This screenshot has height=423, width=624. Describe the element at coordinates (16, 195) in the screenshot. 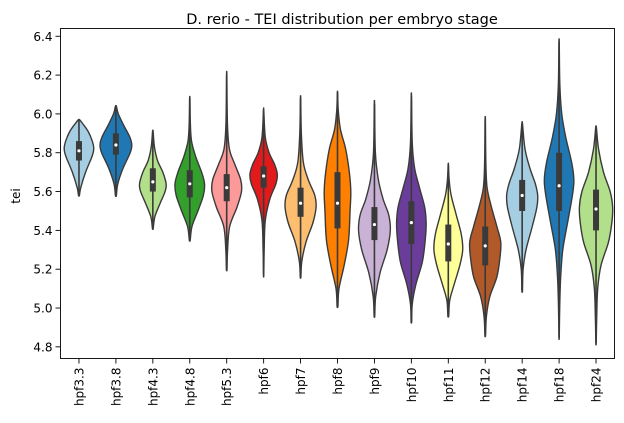

I see `y-axis-label: tei` at that location.